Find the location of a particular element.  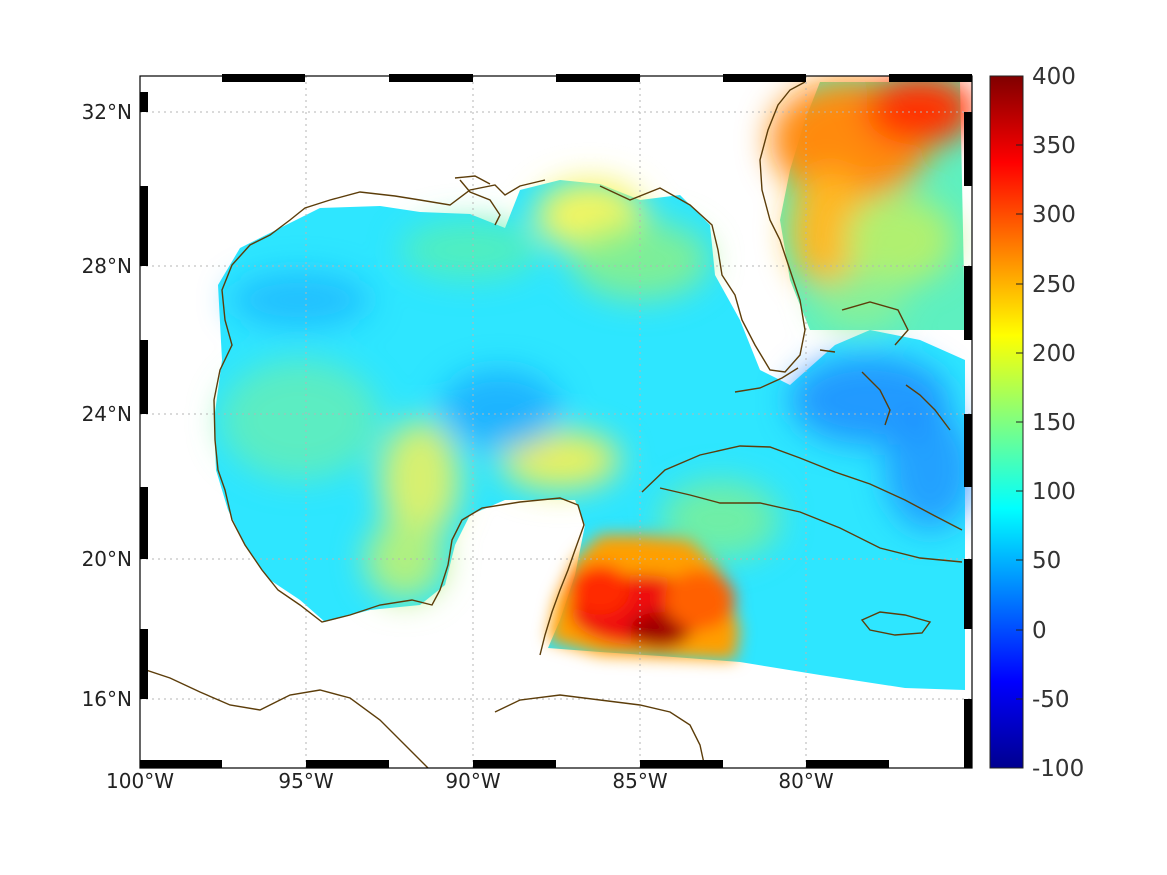

florida-keys is located at coordinates (766, 380).